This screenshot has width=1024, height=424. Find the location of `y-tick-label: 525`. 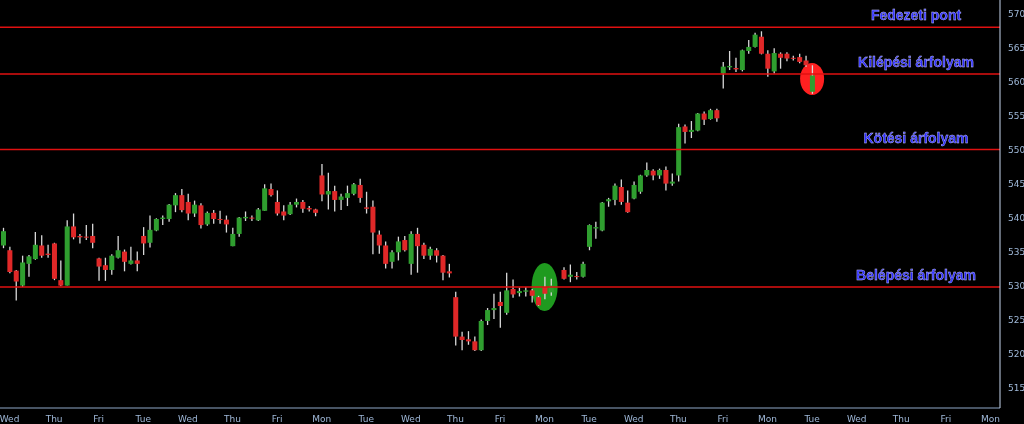

y-tick-label: 525 is located at coordinates (1016, 319).